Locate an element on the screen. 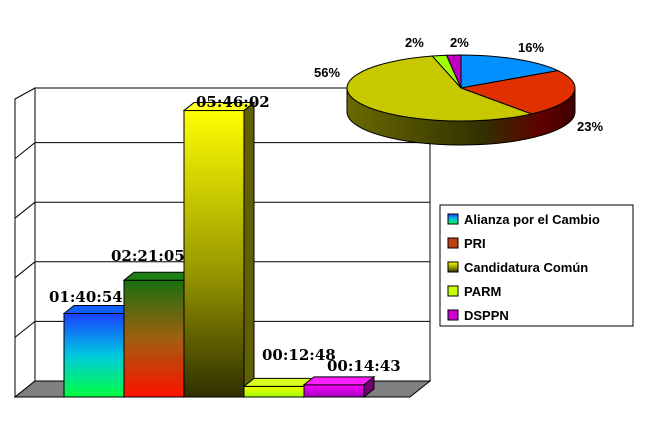 This screenshot has width=669, height=423. legend-swatch-alianza is located at coordinates (453, 219).